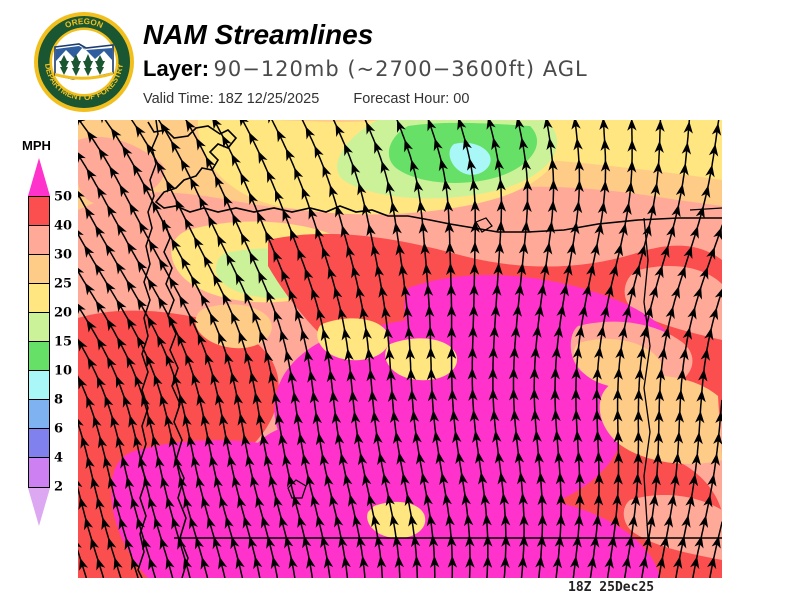 This screenshot has height=600, width=800. Describe the element at coordinates (39, 327) in the screenshot. I see `colorbar-segment-15to20` at that location.